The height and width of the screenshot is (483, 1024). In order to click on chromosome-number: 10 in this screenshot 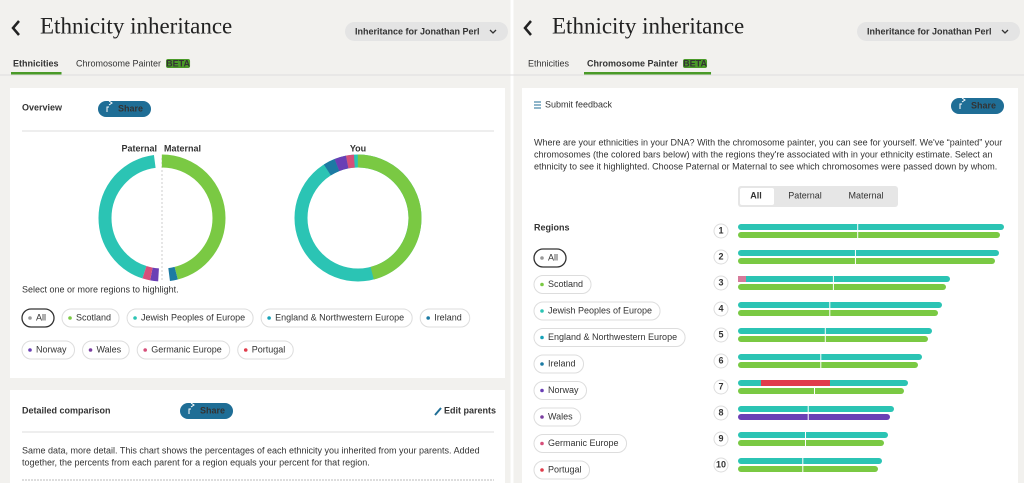, I will do `click(721, 464)`.